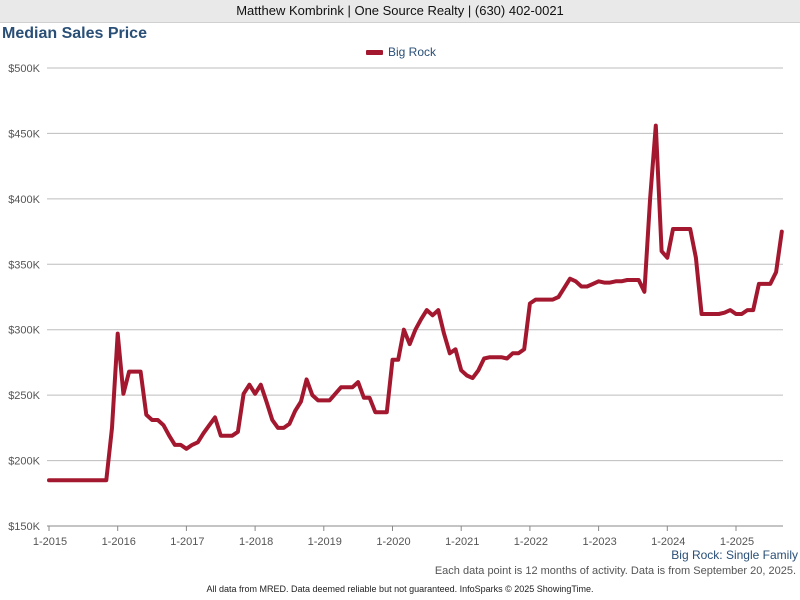  Describe the element at coordinates (412, 52) in the screenshot. I see `legend-label: Big Rock` at that location.